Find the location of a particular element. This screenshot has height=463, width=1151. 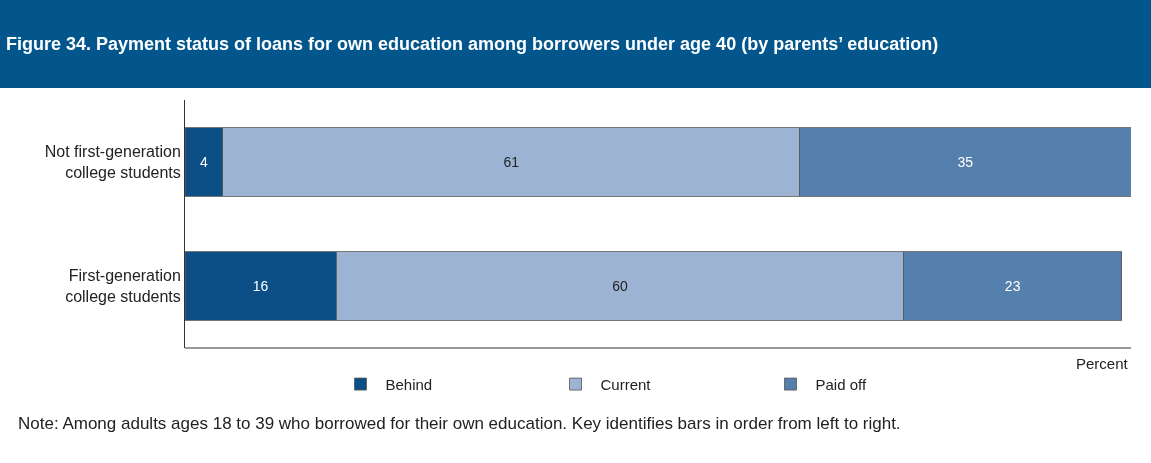

legend-label: Paid off is located at coordinates (841, 384).